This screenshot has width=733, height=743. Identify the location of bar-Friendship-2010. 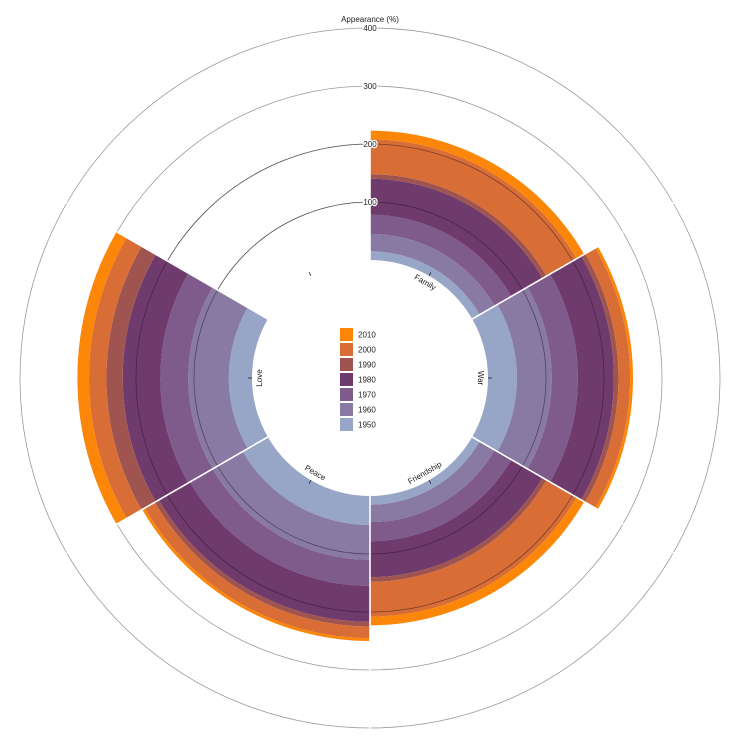
(477, 561).